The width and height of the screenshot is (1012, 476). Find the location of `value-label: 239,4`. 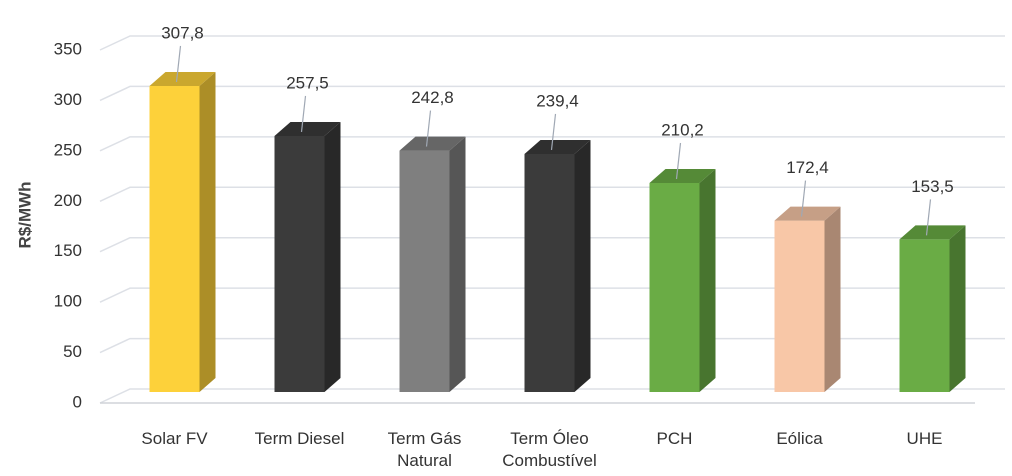

value-label: 239,4 is located at coordinates (557, 100).